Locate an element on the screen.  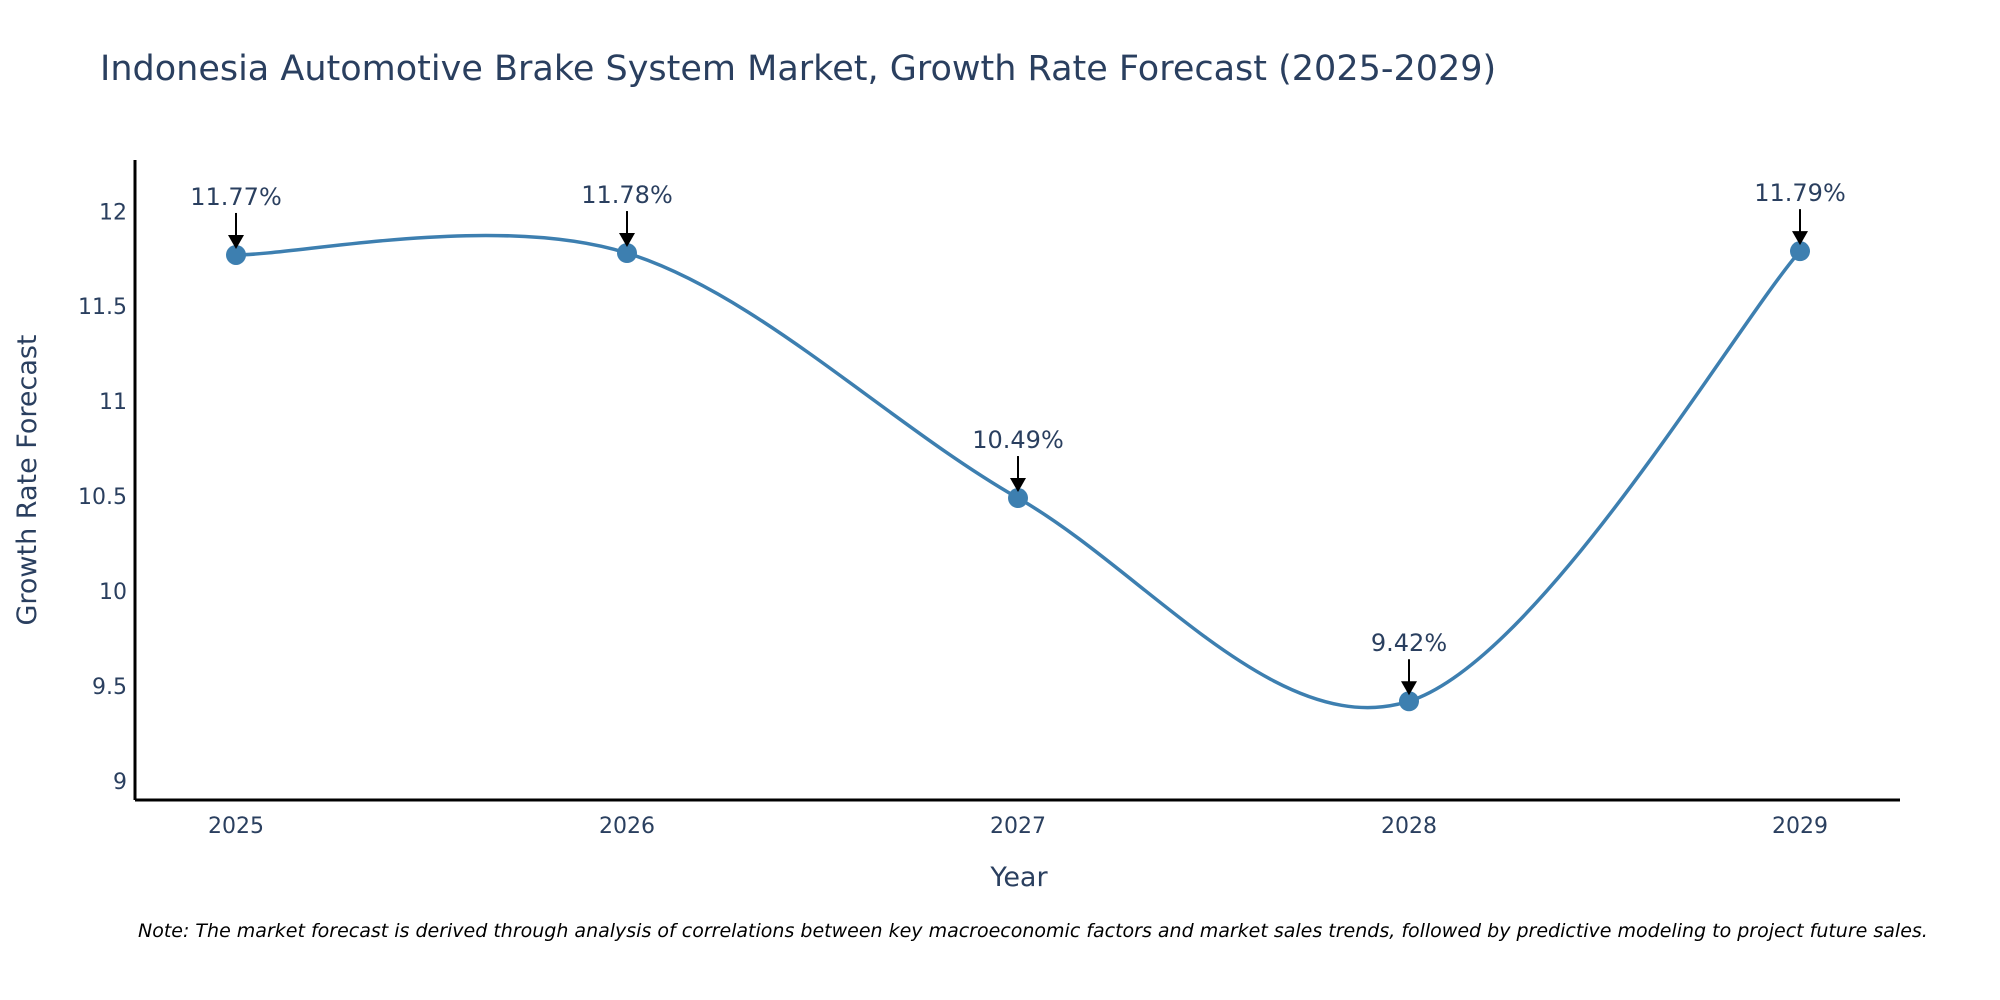
y-tick-label: 9 is located at coordinates (120, 782).